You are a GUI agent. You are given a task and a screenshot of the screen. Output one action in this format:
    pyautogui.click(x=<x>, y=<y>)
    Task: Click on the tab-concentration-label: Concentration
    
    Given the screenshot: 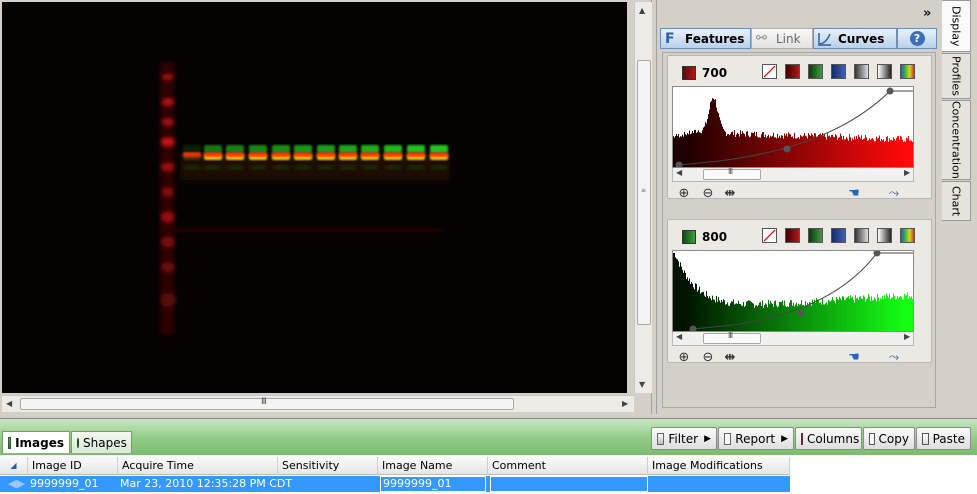 What is the action you would take?
    pyautogui.click(x=956, y=140)
    